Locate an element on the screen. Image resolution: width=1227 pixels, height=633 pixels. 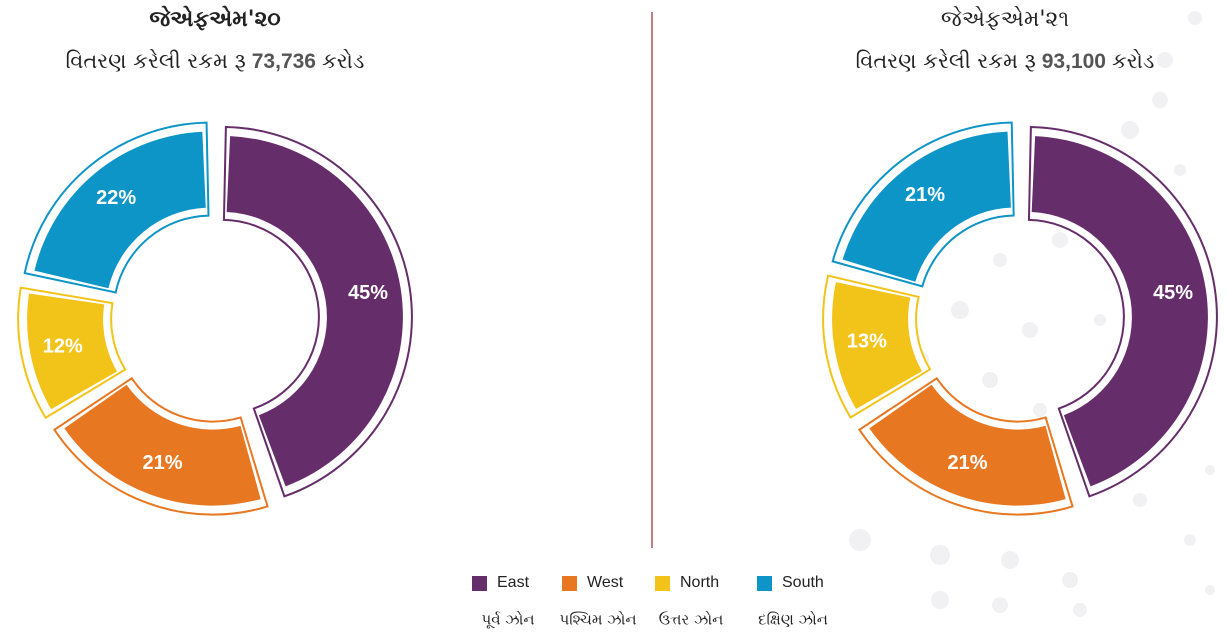
subtitle-part: 93,100 is located at coordinates (1074, 61).